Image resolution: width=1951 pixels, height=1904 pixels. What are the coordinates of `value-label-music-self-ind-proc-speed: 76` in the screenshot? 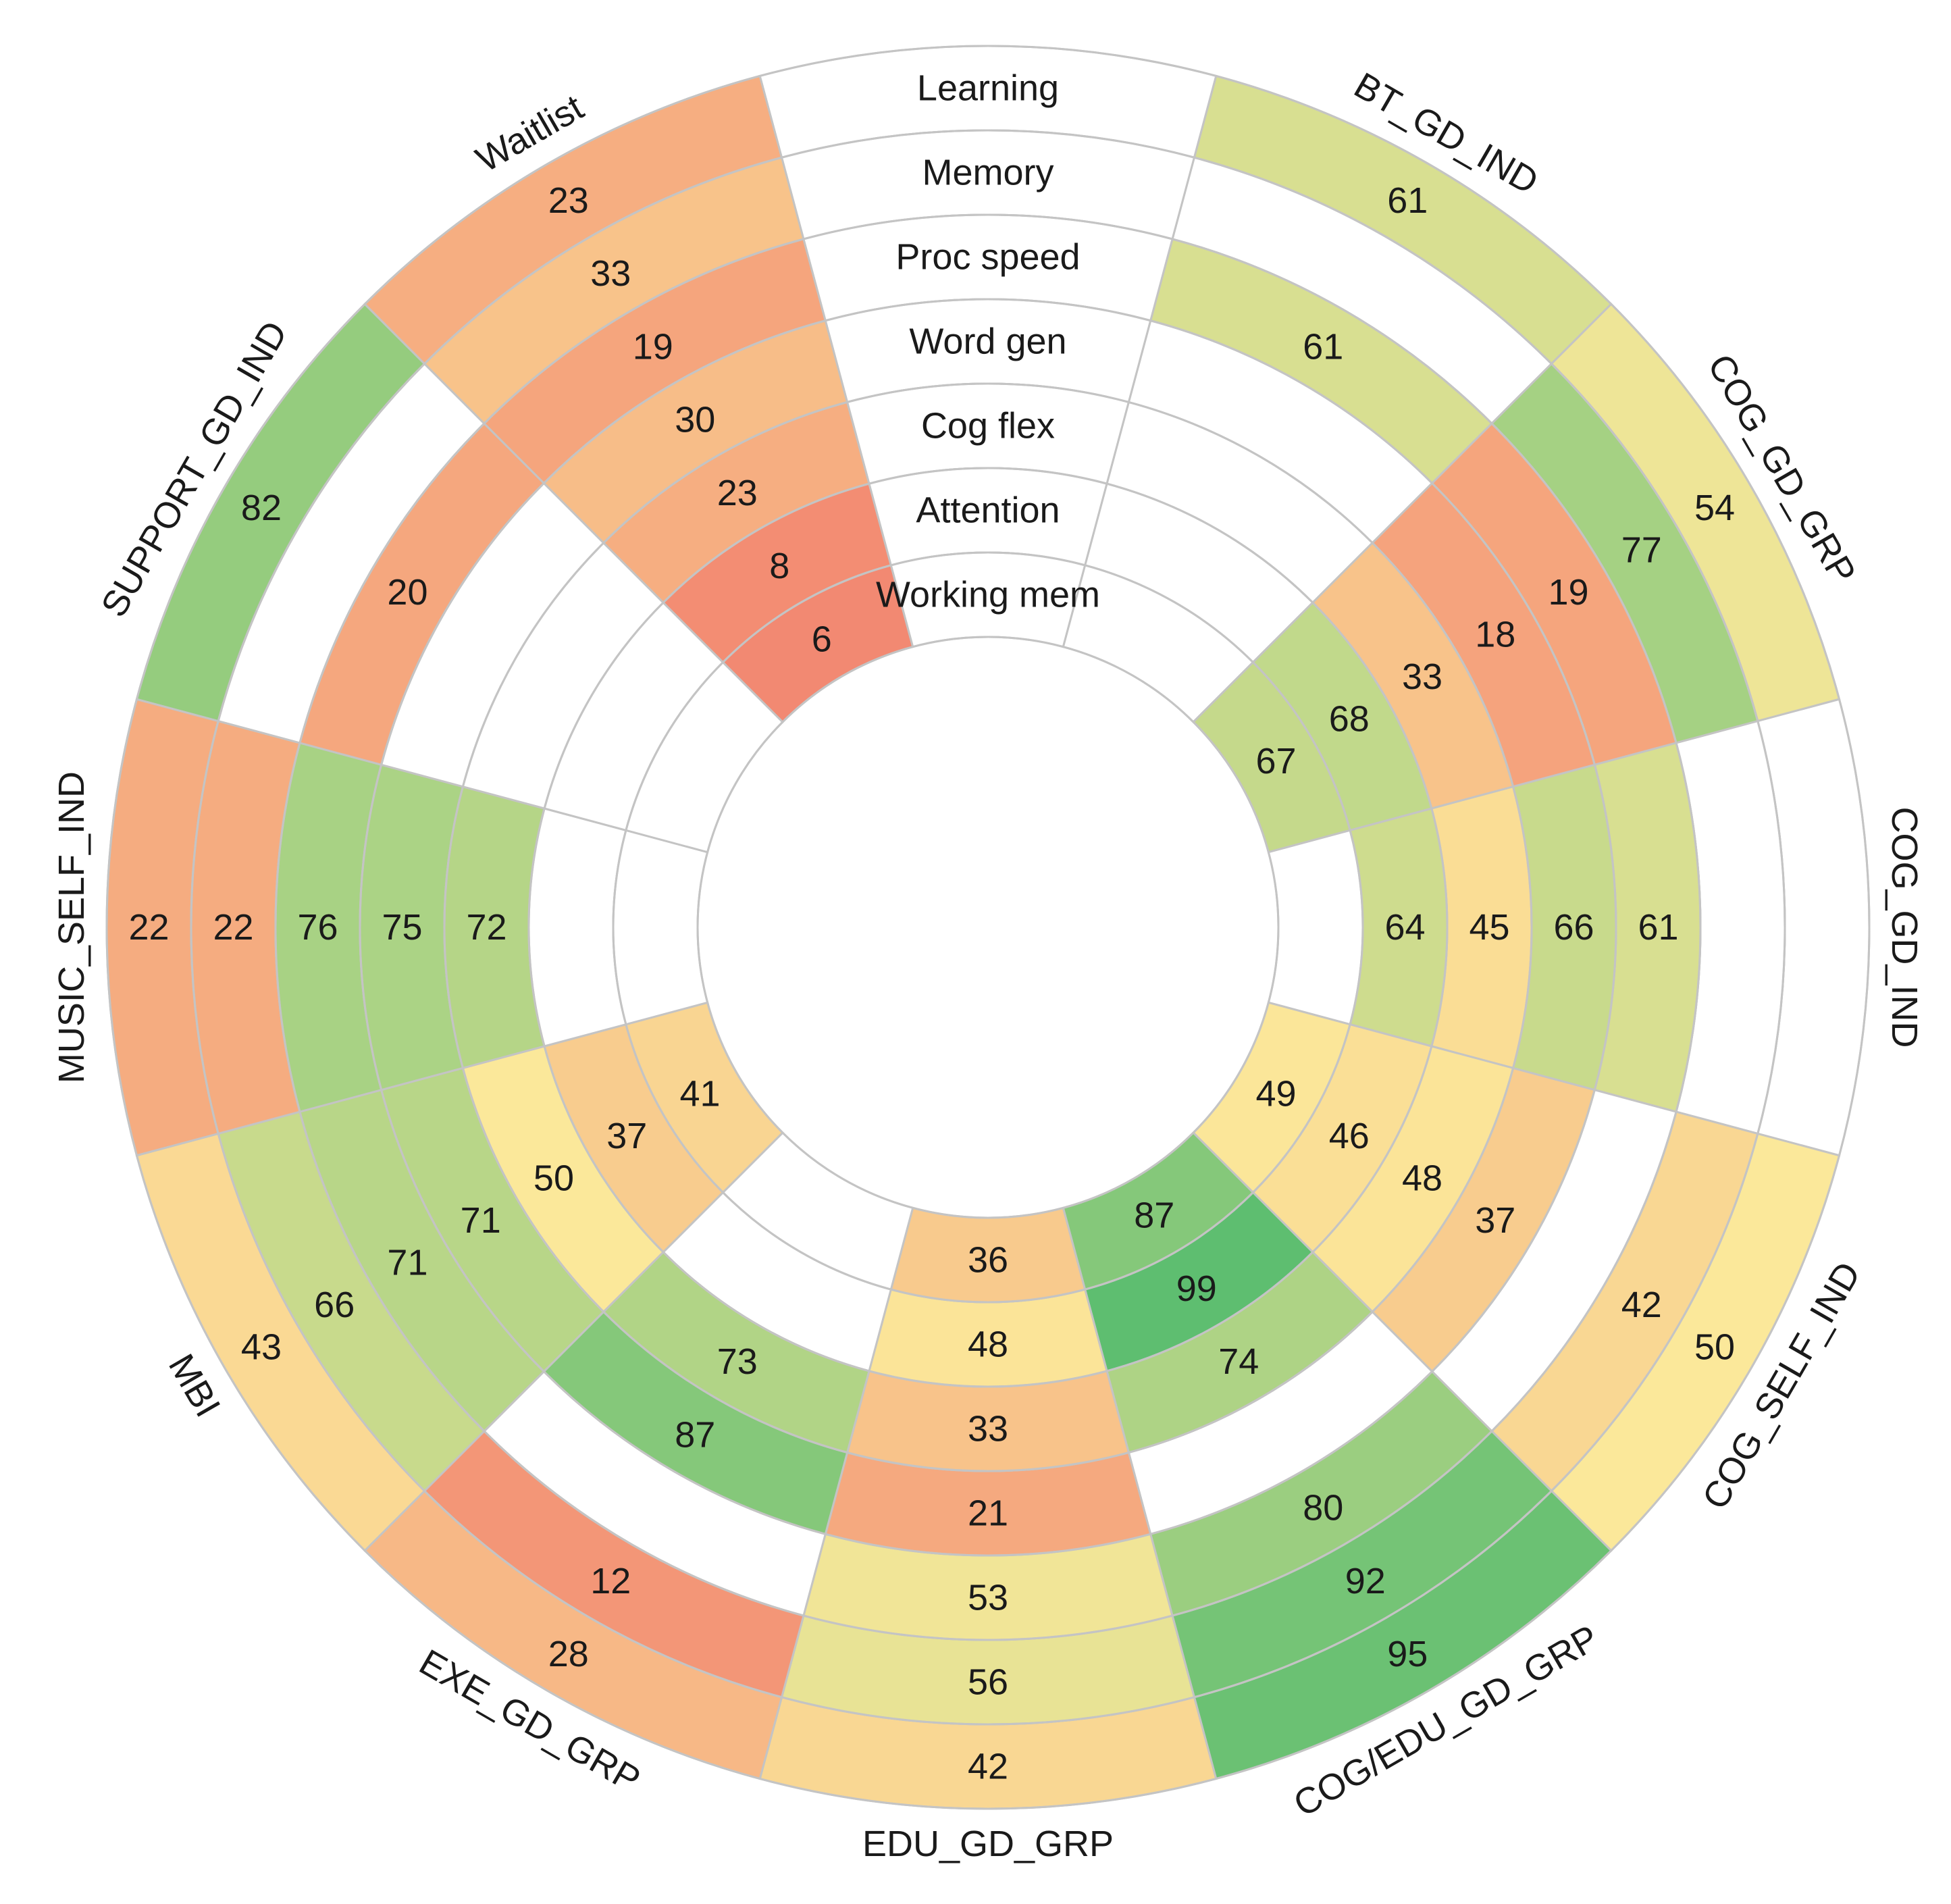 It's located at (317, 927).